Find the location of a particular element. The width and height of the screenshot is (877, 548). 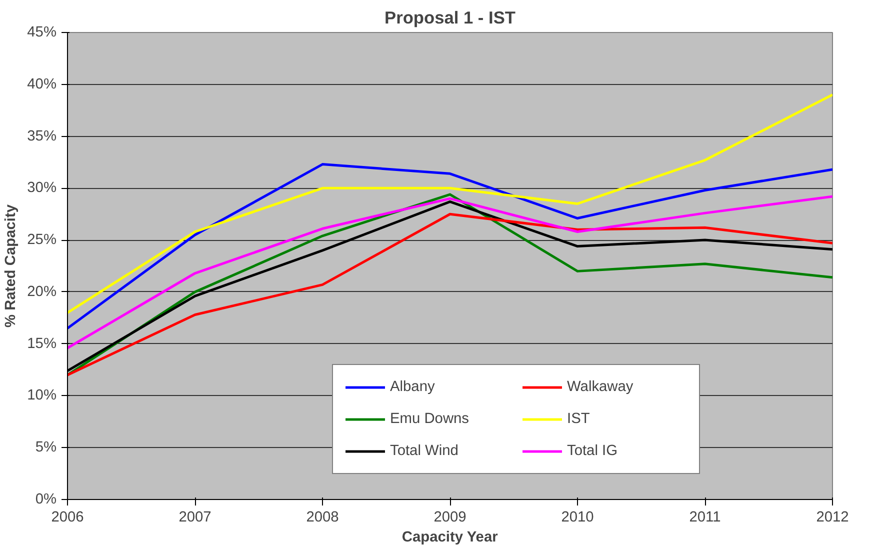

y-tick-label: 30% is located at coordinates (42, 188).